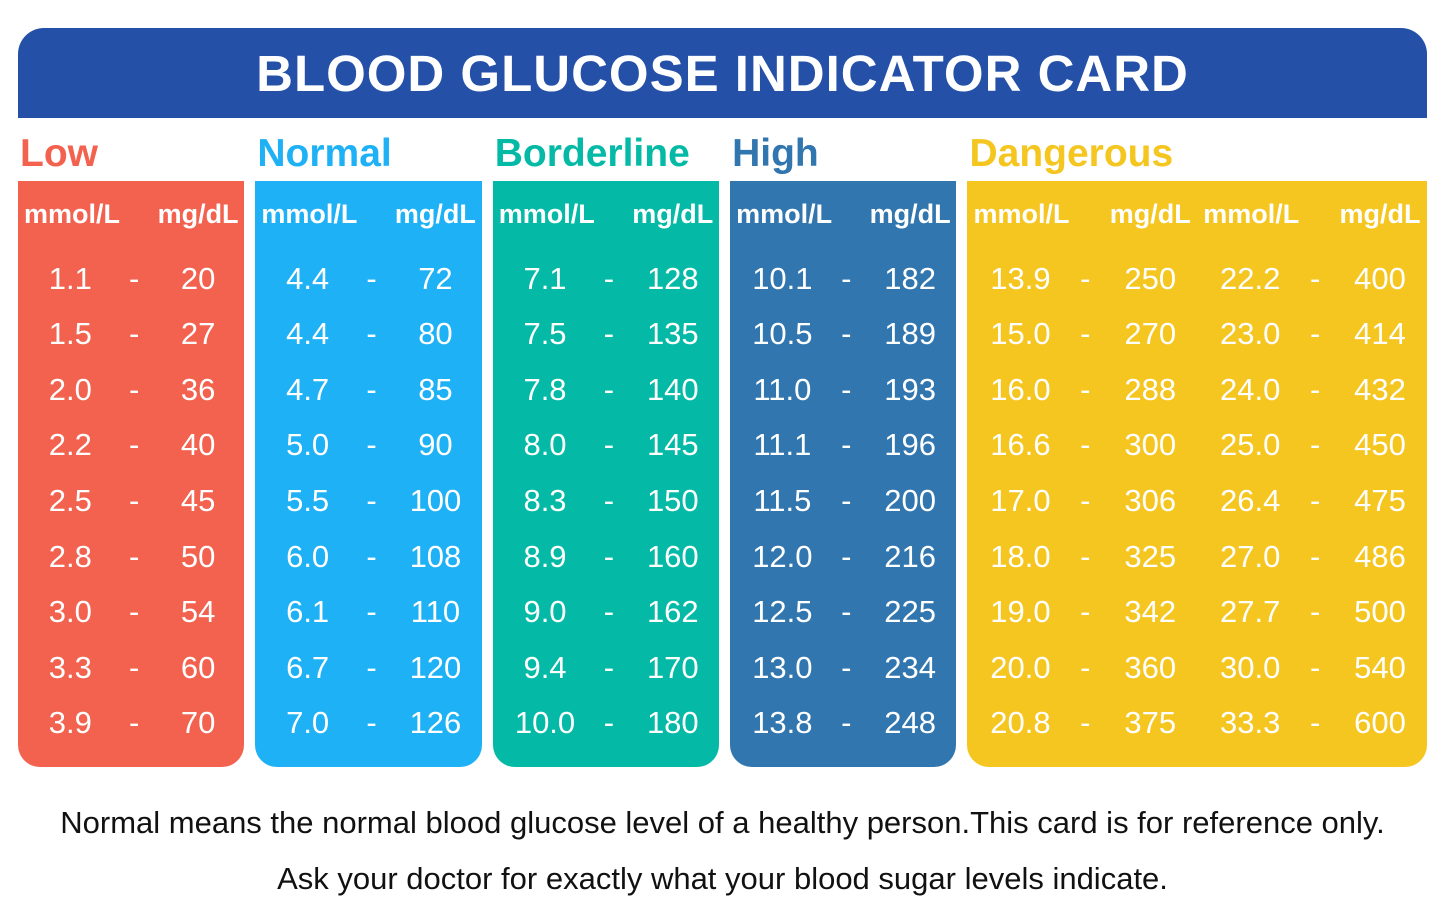 This screenshot has height=907, width=1445. What do you see at coordinates (435, 445) in the screenshot?
I see `mg-value: 90` at bounding box center [435, 445].